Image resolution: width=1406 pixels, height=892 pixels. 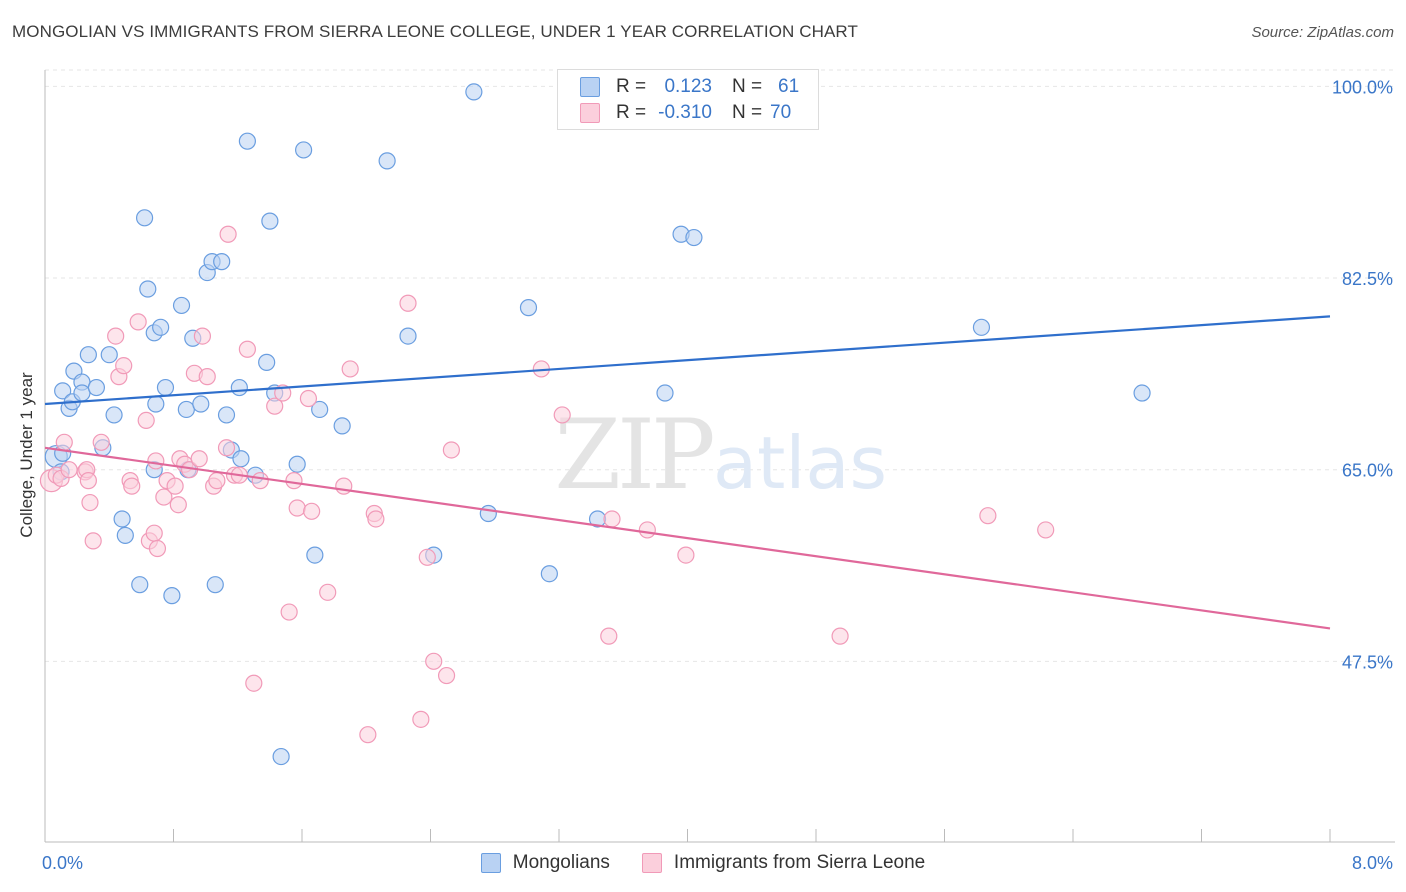 I want to click on r-value: -0.310, so click(x=685, y=112).